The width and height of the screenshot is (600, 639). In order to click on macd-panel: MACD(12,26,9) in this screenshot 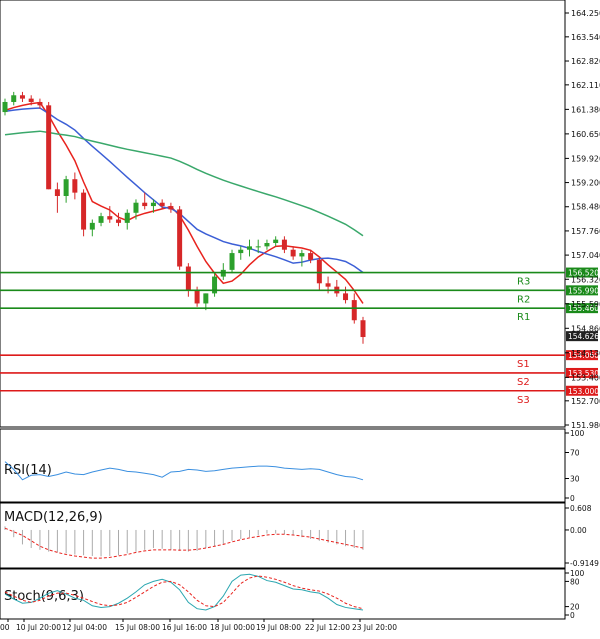, I will do `click(283, 535)`.